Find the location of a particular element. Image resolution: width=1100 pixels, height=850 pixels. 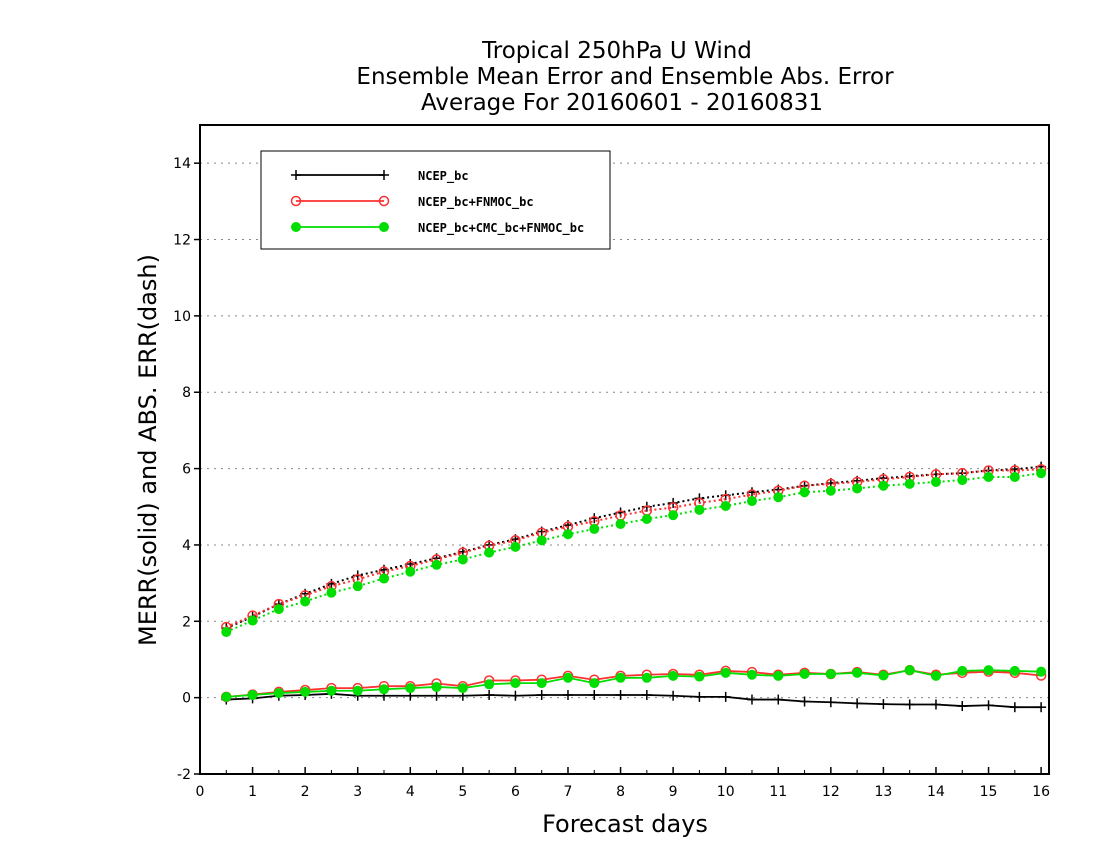

legend-box is located at coordinates (435, 200).